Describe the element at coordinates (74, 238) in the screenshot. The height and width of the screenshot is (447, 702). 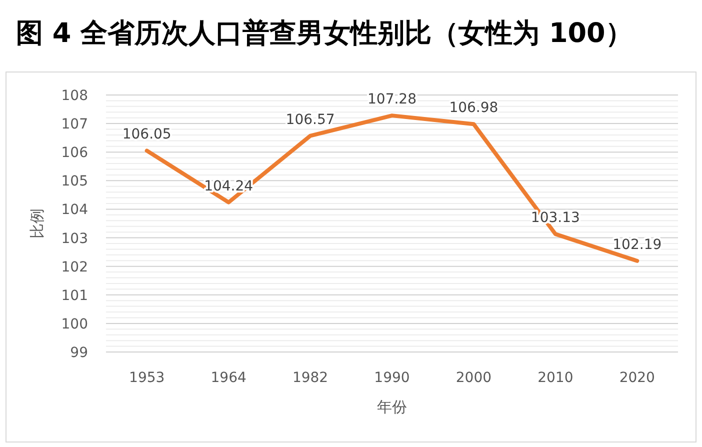
I see `y-tick-label: 103` at that location.